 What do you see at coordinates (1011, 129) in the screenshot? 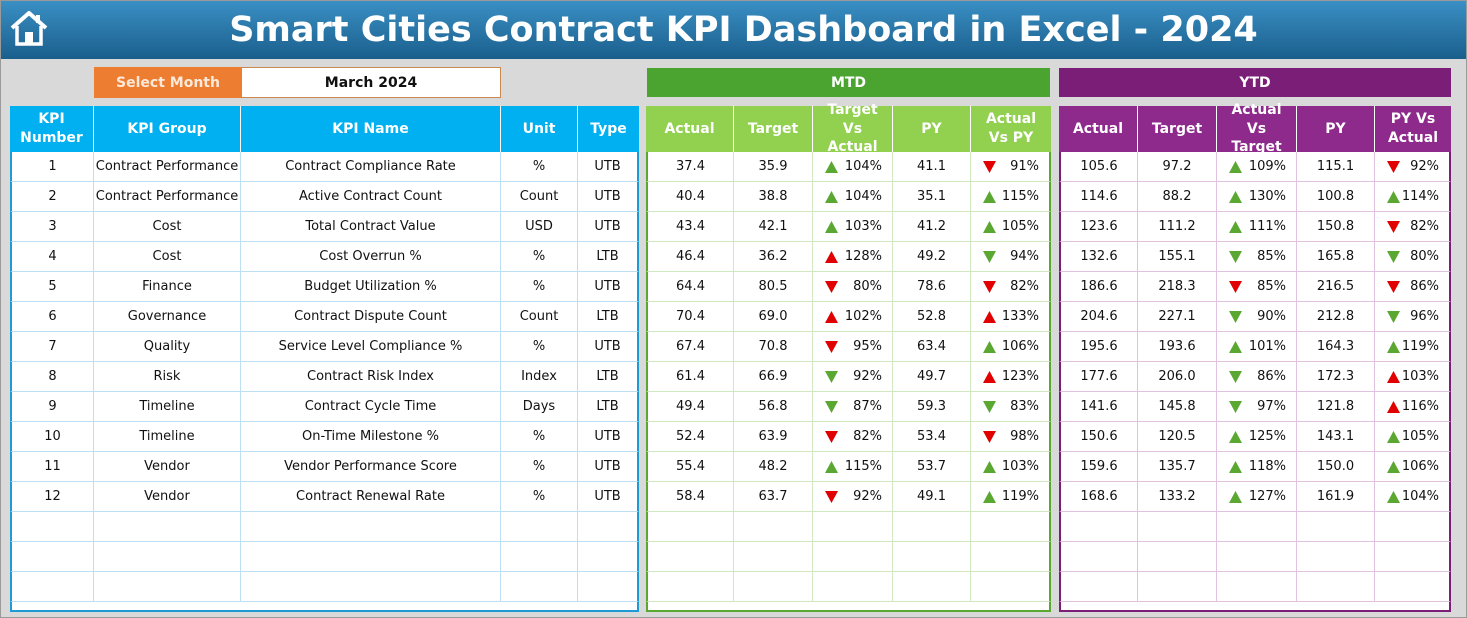
I see `column-header: Actual Vs PY` at bounding box center [1011, 129].